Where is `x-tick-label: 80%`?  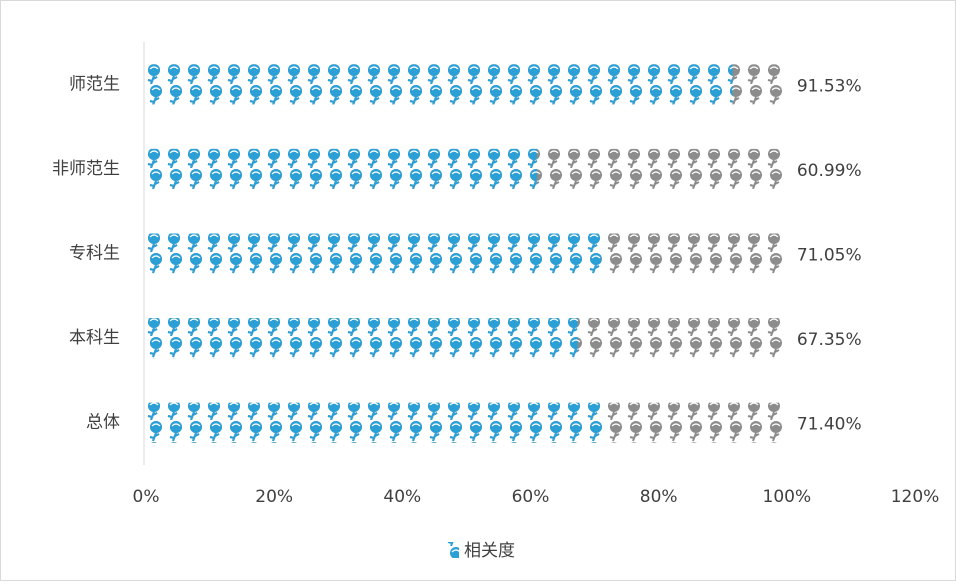
x-tick-label: 80% is located at coordinates (659, 497).